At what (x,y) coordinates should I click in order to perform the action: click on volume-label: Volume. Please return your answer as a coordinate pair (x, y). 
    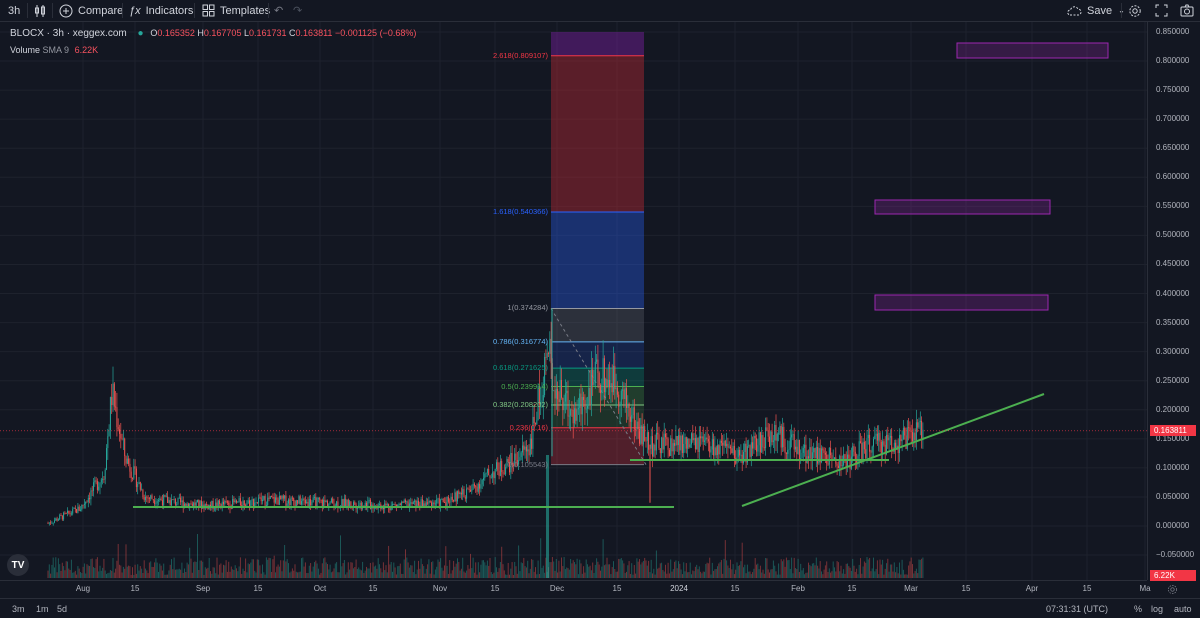
    Looking at the image, I should click on (25, 50).